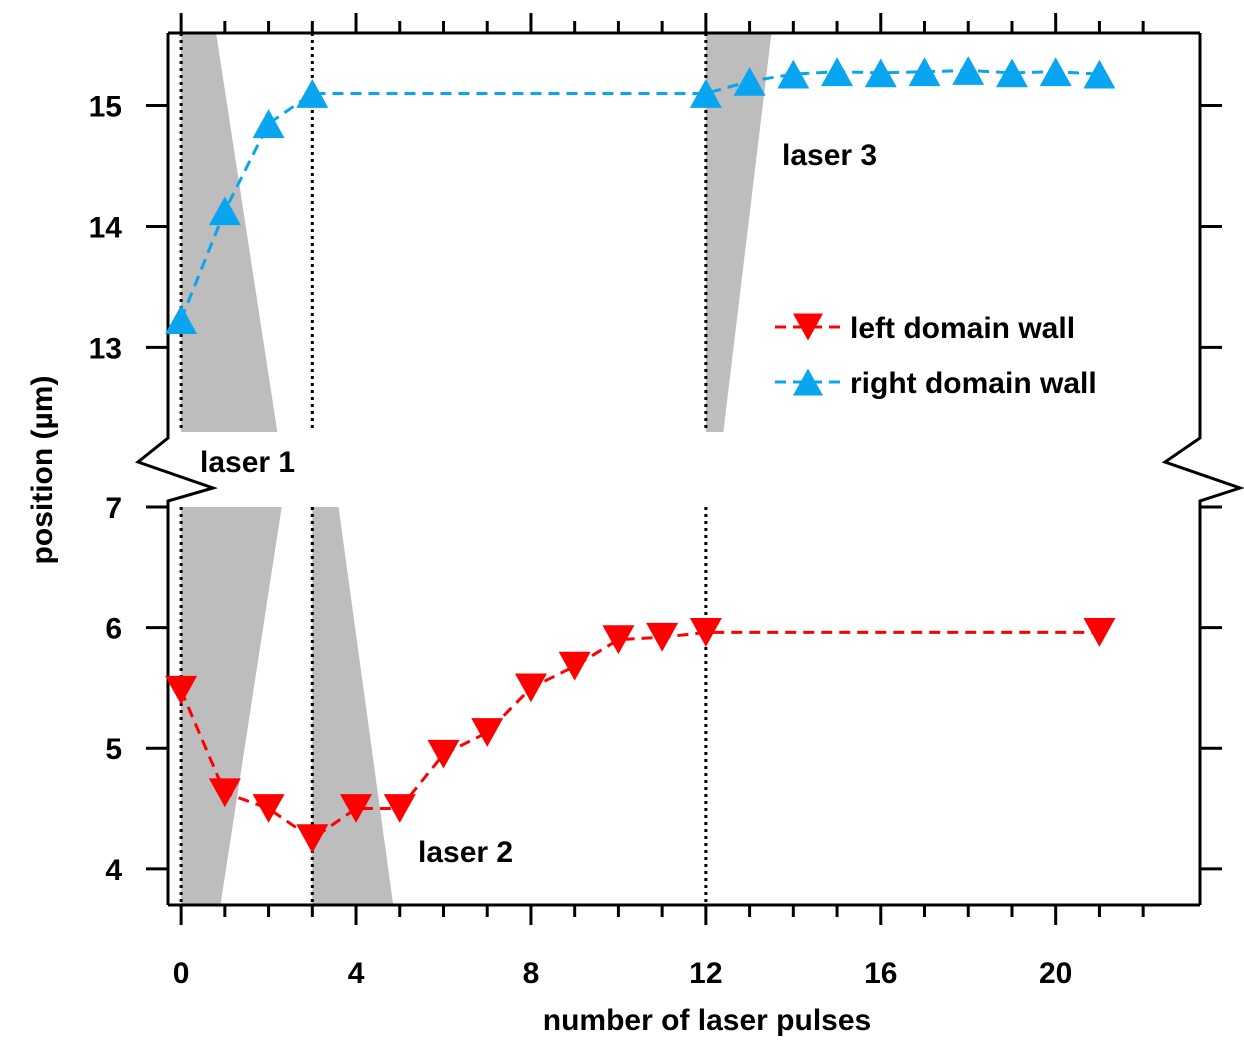  I want to click on x-tick-label: 0, so click(181, 973).